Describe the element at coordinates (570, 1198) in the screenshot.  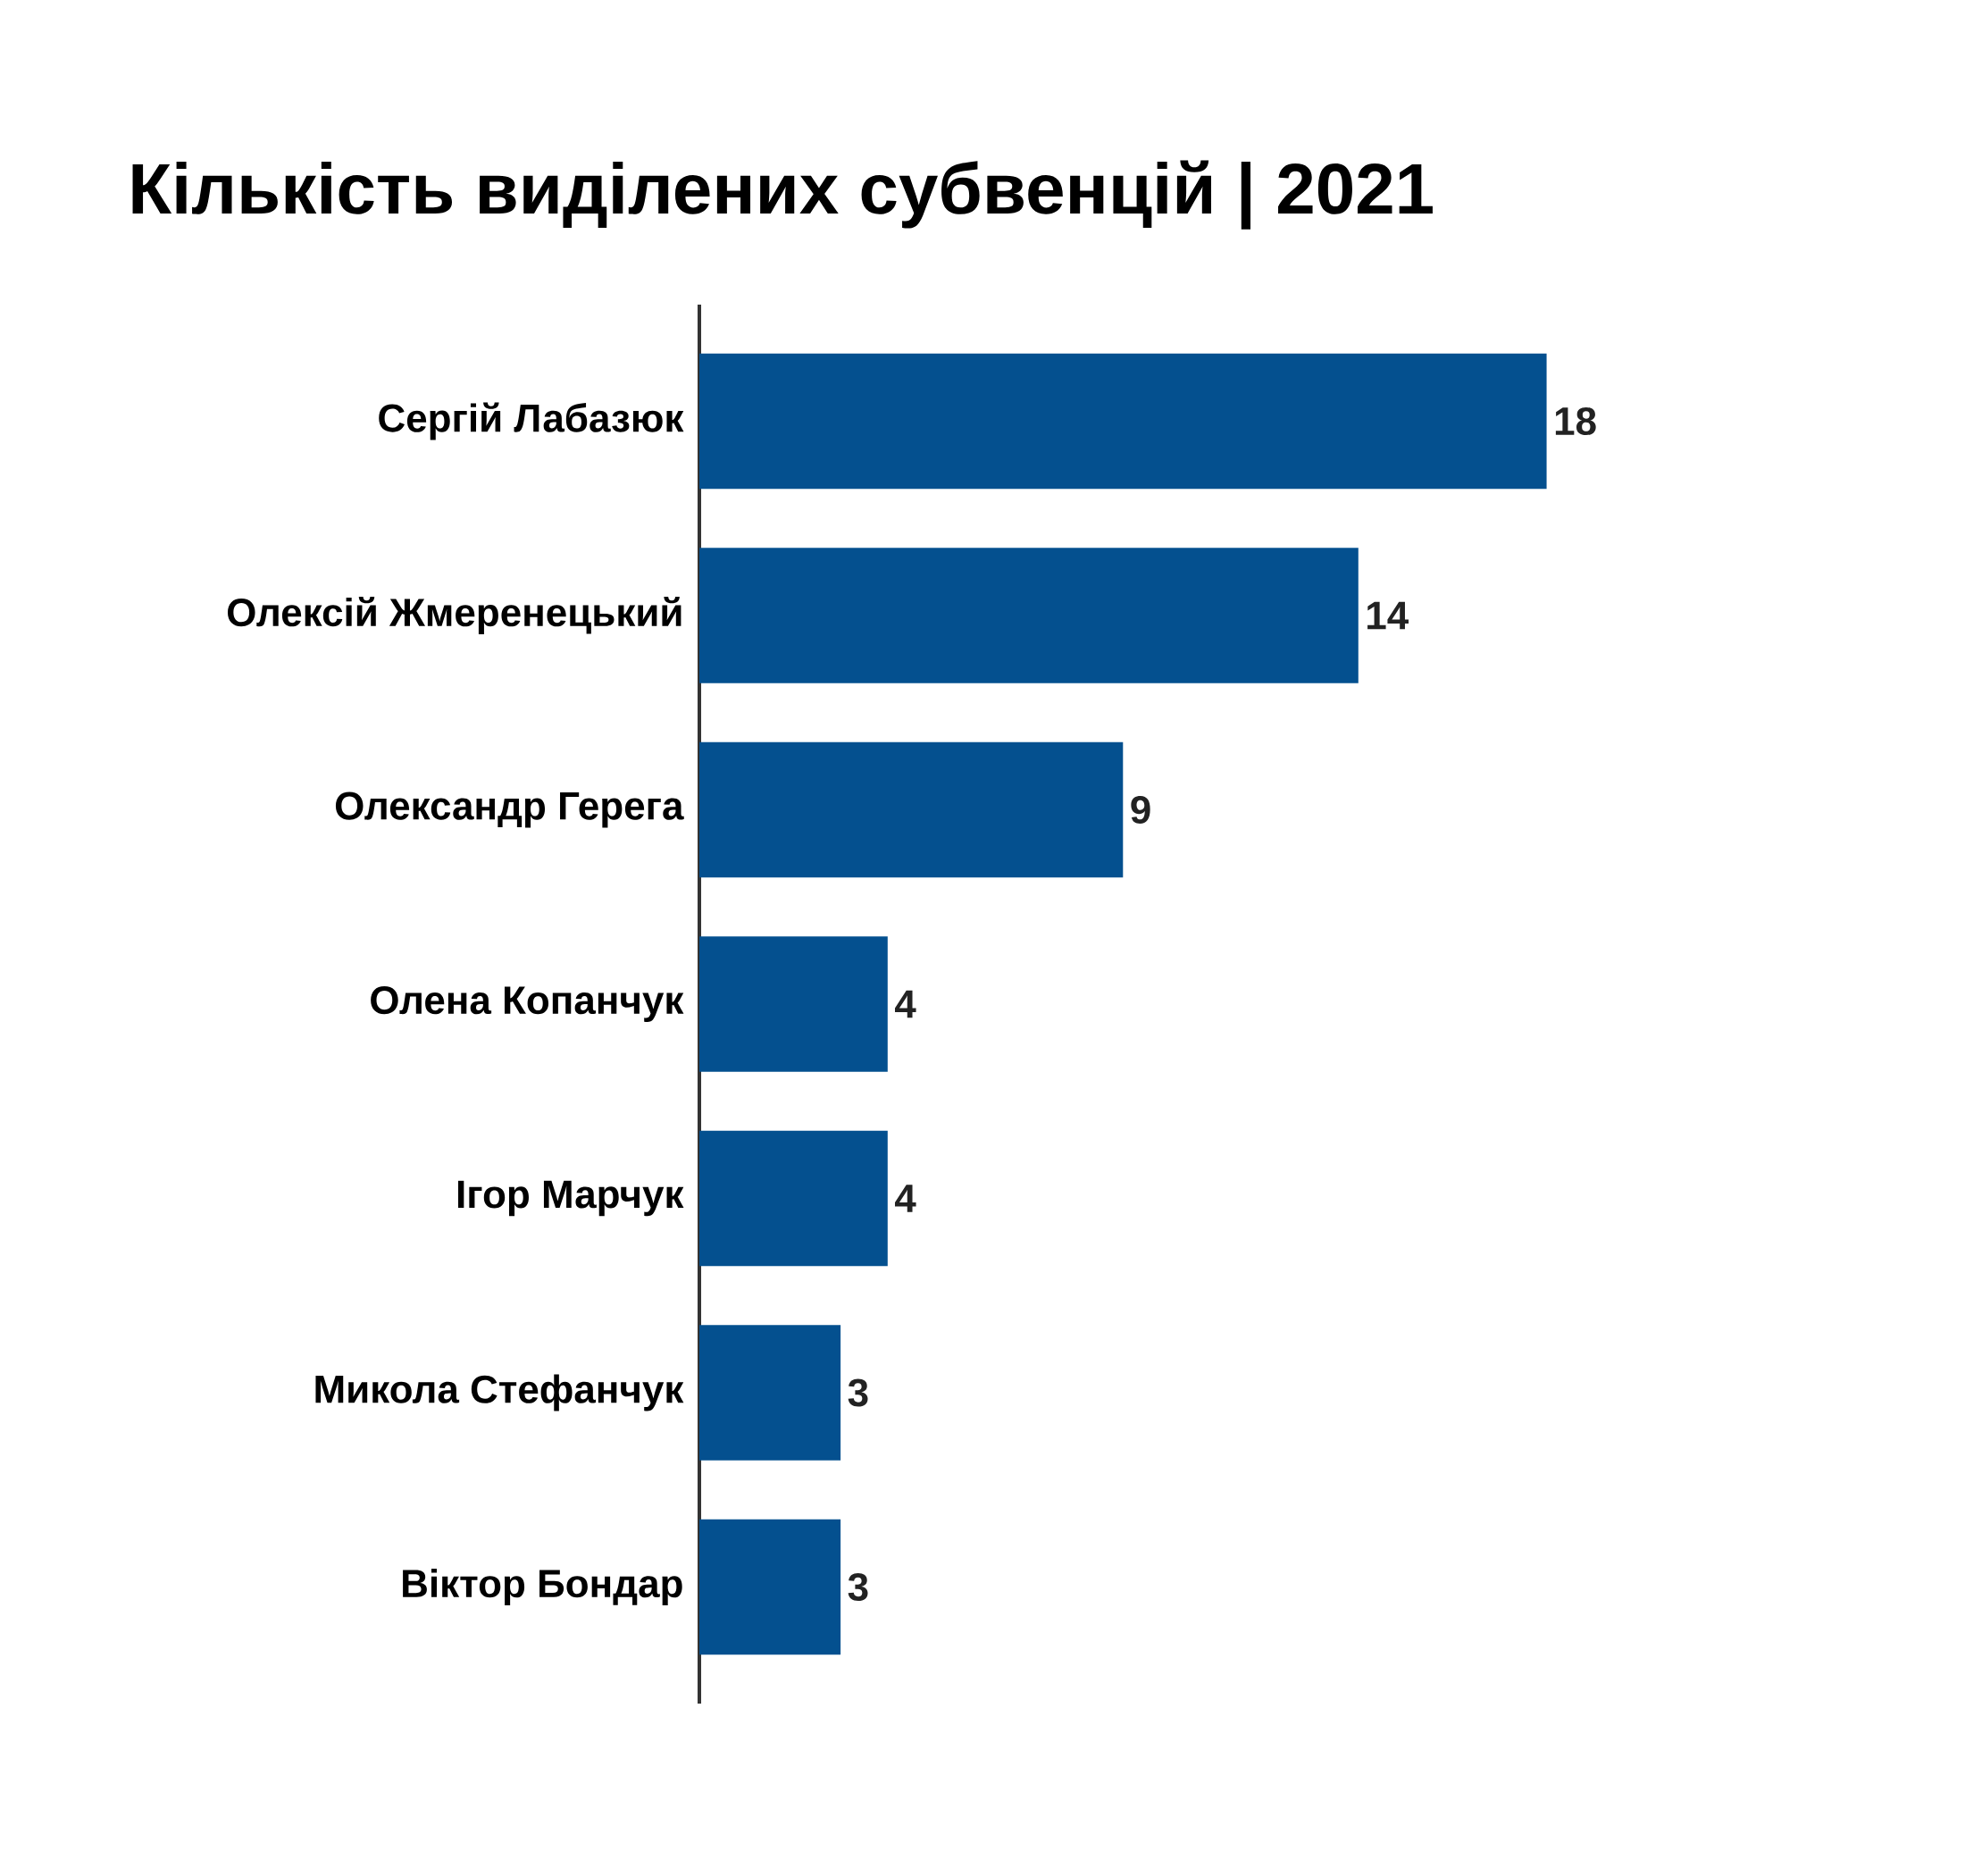
I see `y-tick-label: Ігор Марчук` at that location.